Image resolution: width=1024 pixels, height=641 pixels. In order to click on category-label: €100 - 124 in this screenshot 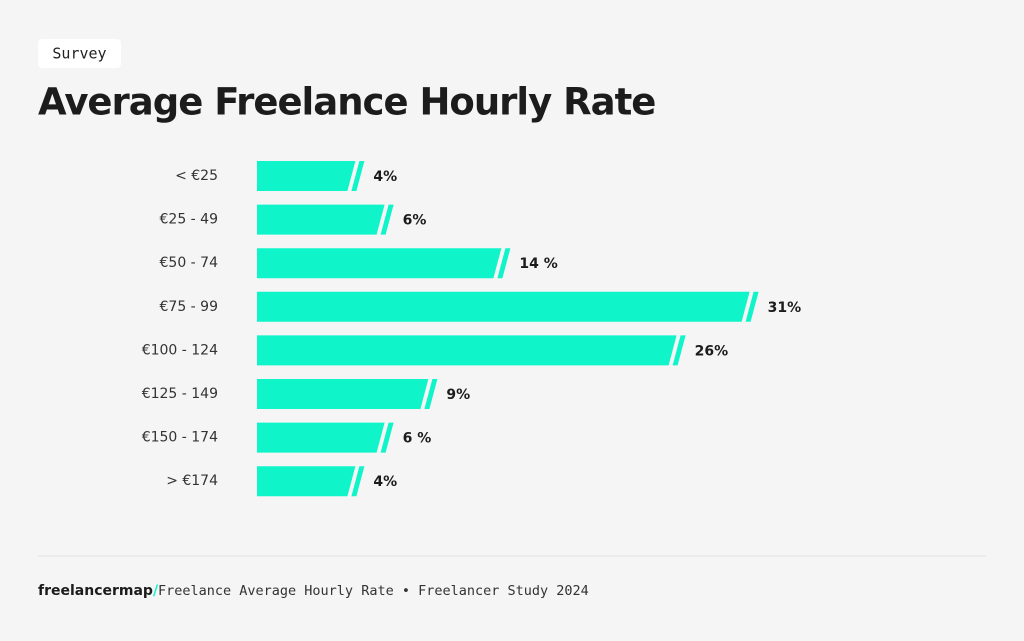, I will do `click(180, 350)`.